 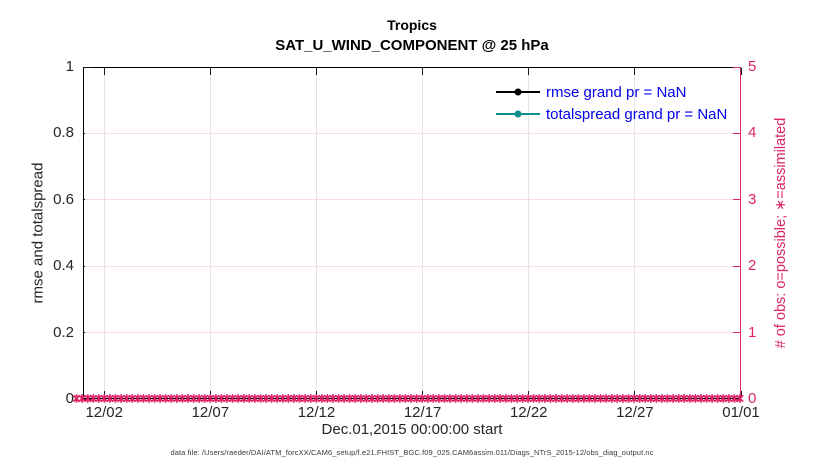 I want to click on x-axis-label: Dec.01,2015 00:00:00 start, so click(x=412, y=429).